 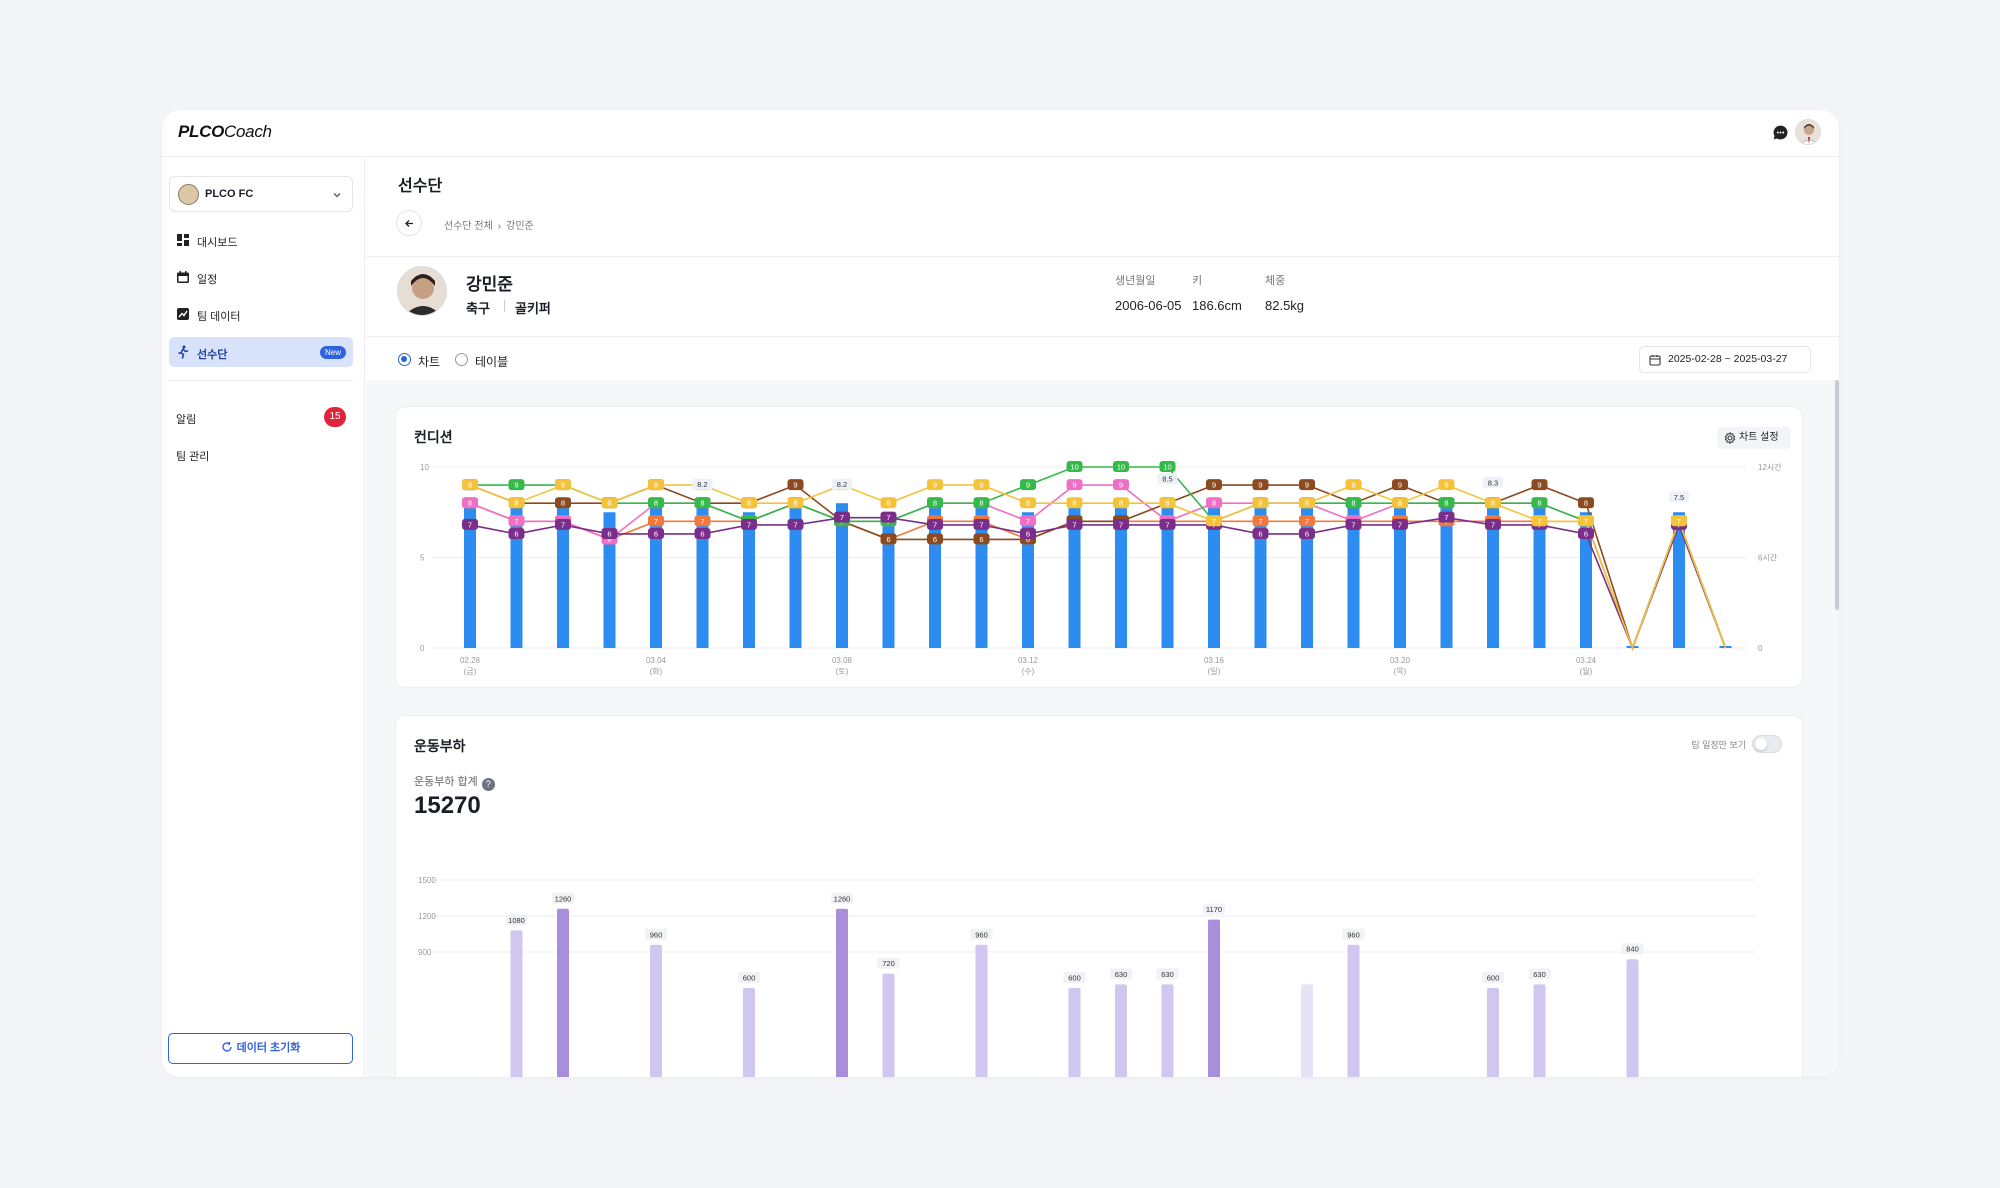 I want to click on value-label: 8.3, so click(x=1493, y=482).